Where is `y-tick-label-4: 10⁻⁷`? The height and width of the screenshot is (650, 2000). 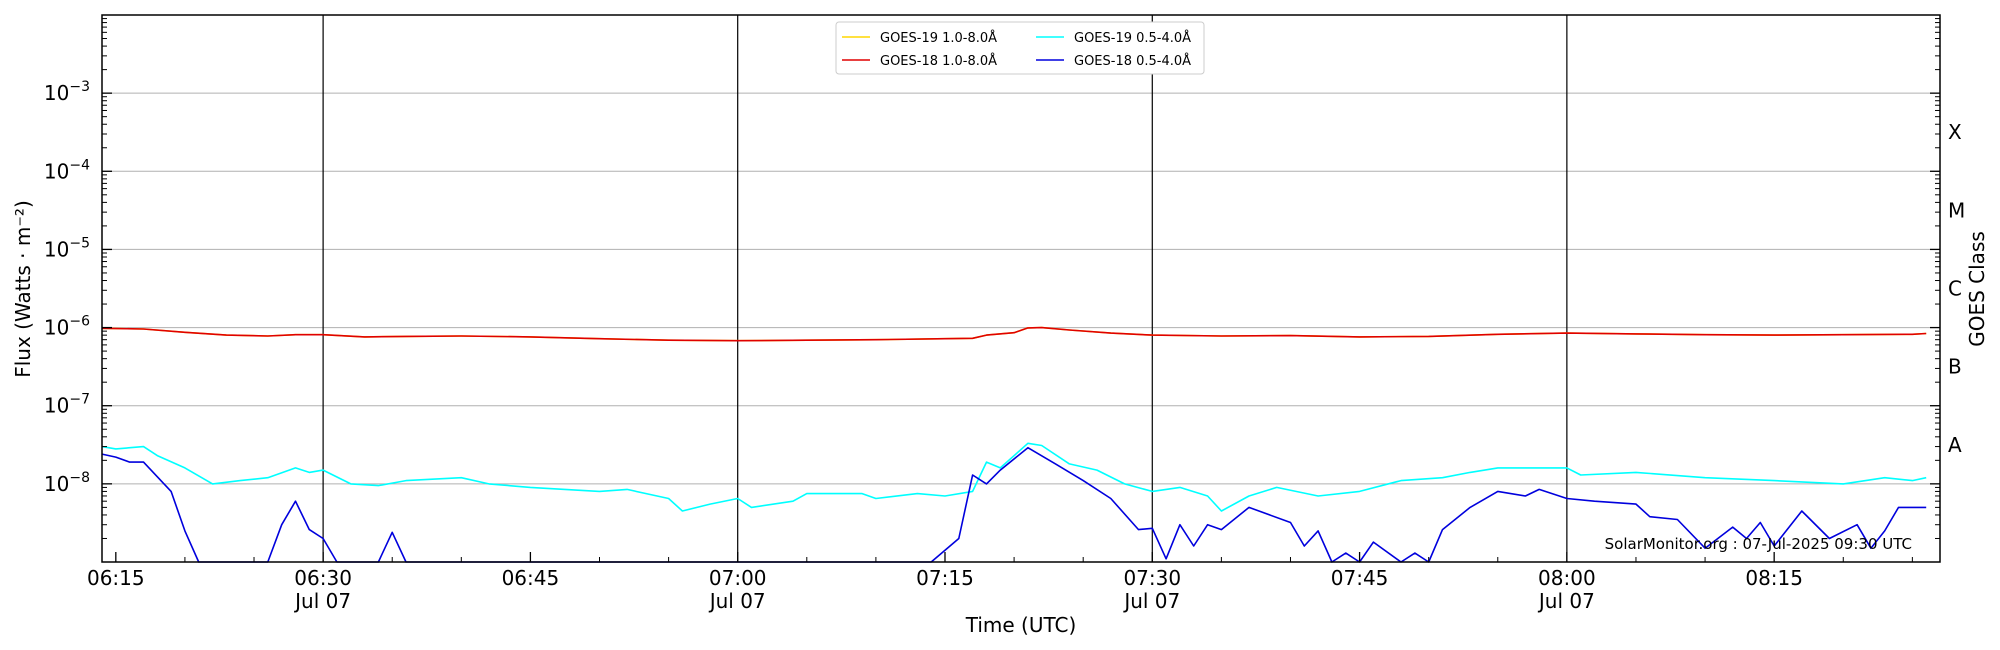 y-tick-label-4: 10⁻⁷ is located at coordinates (67, 405).